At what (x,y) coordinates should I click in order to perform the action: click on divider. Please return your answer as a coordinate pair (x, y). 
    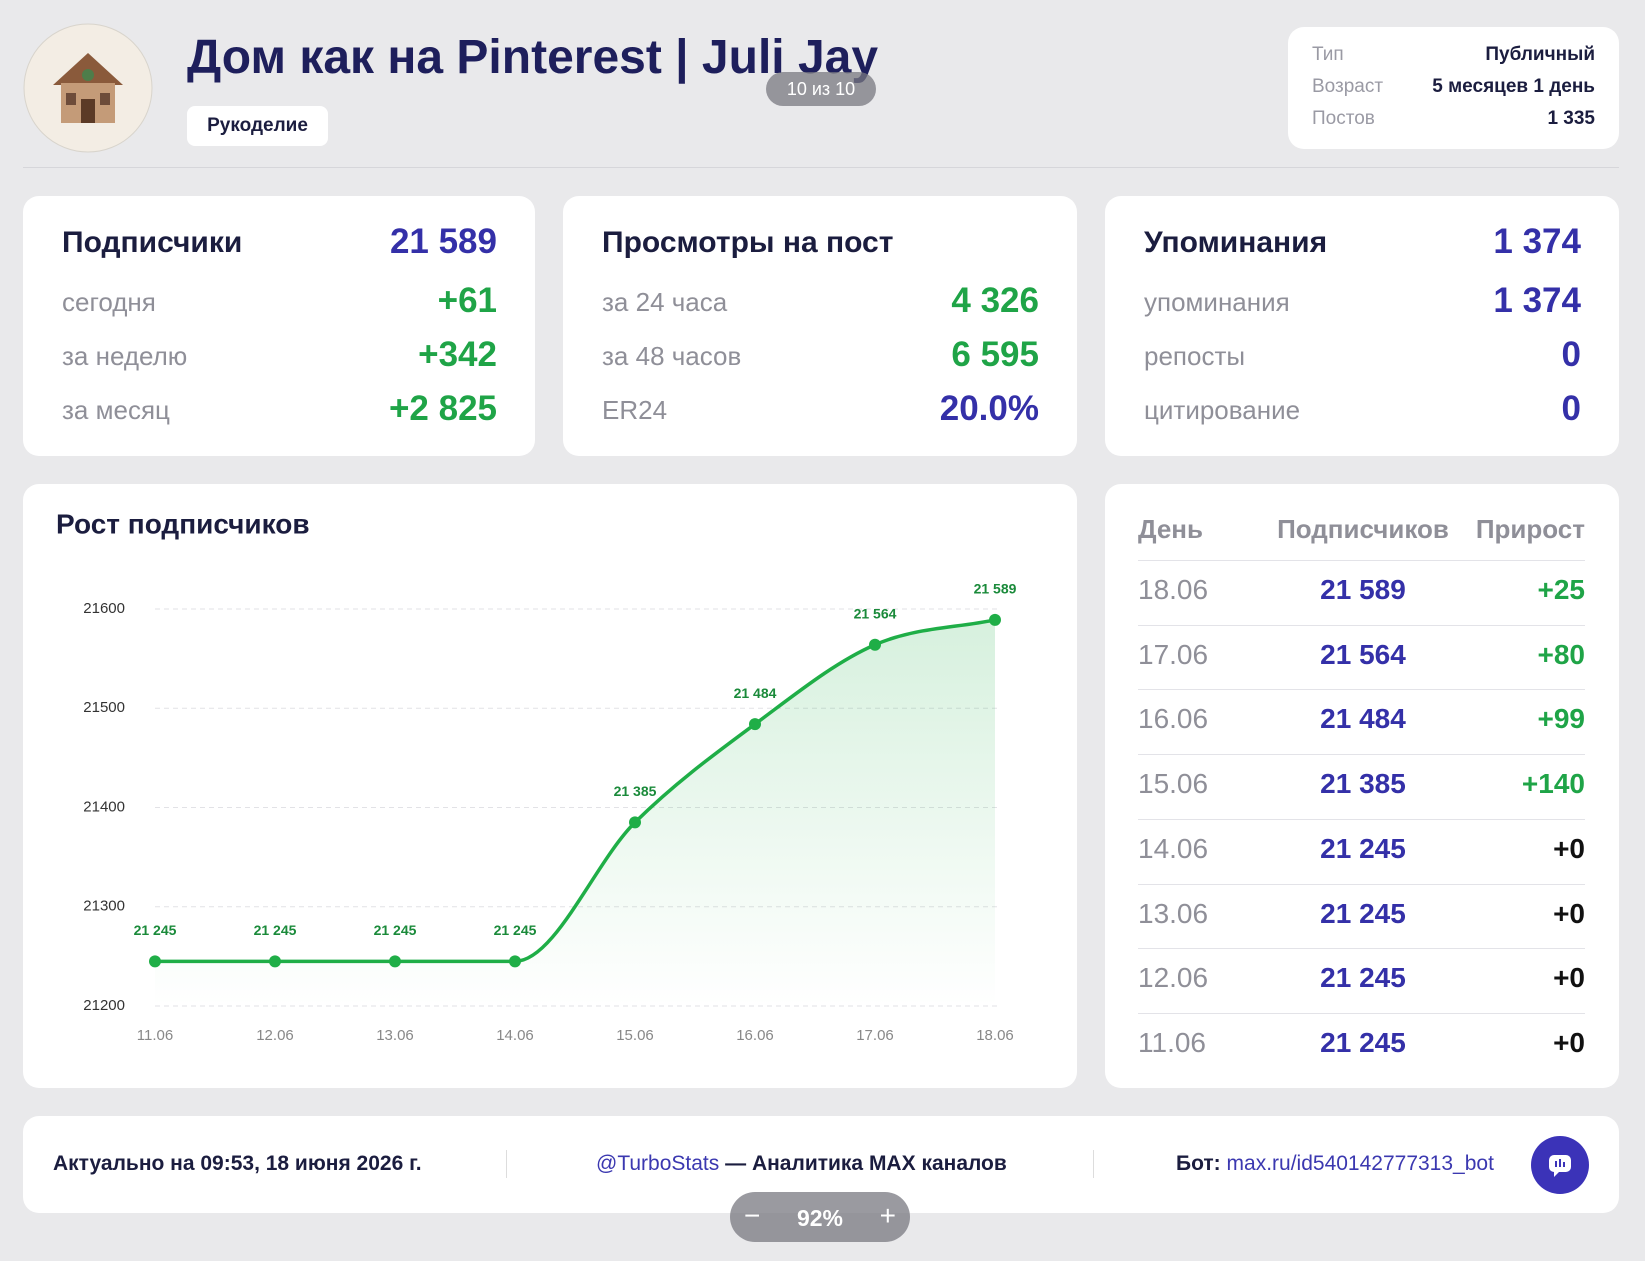
    Looking at the image, I should click on (821, 167).